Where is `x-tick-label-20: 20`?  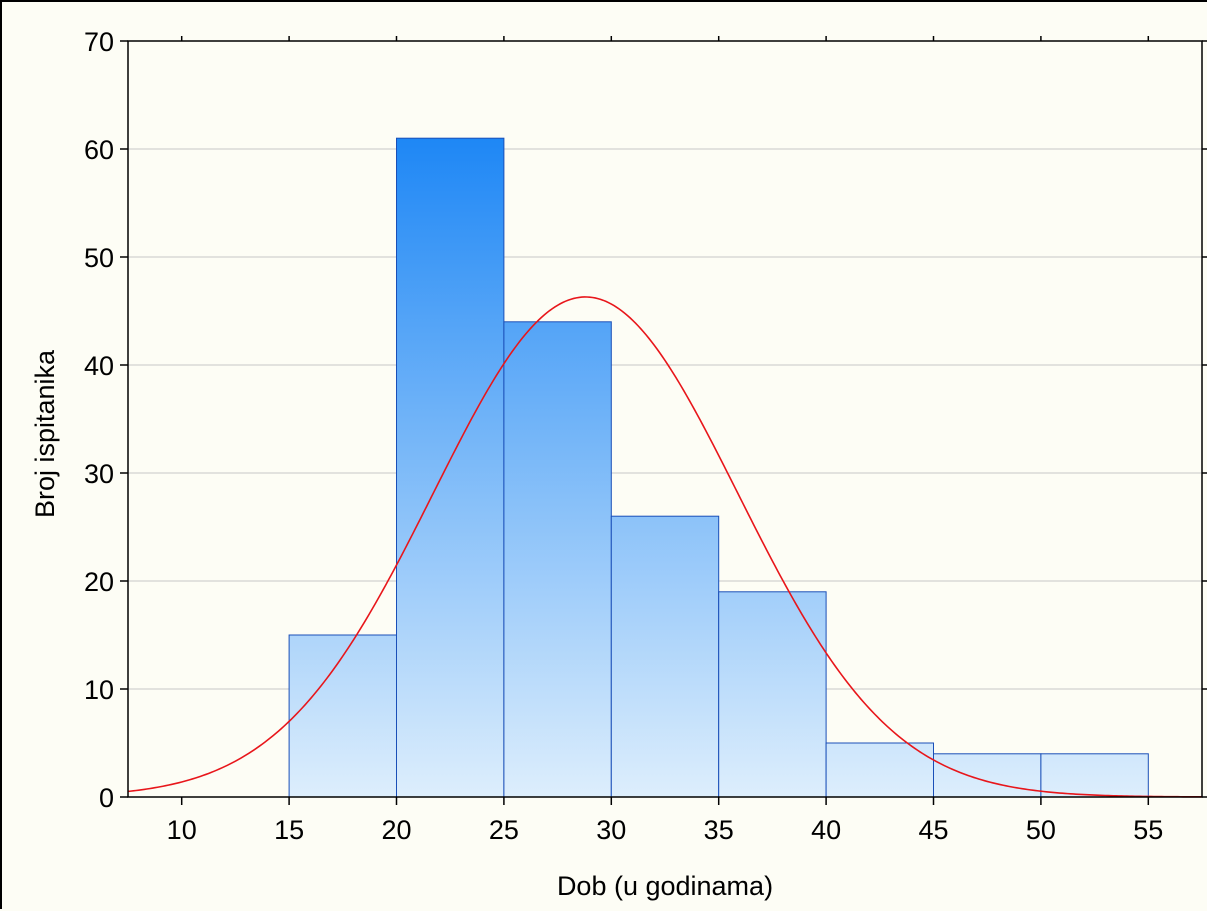
x-tick-label-20: 20 is located at coordinates (396, 830).